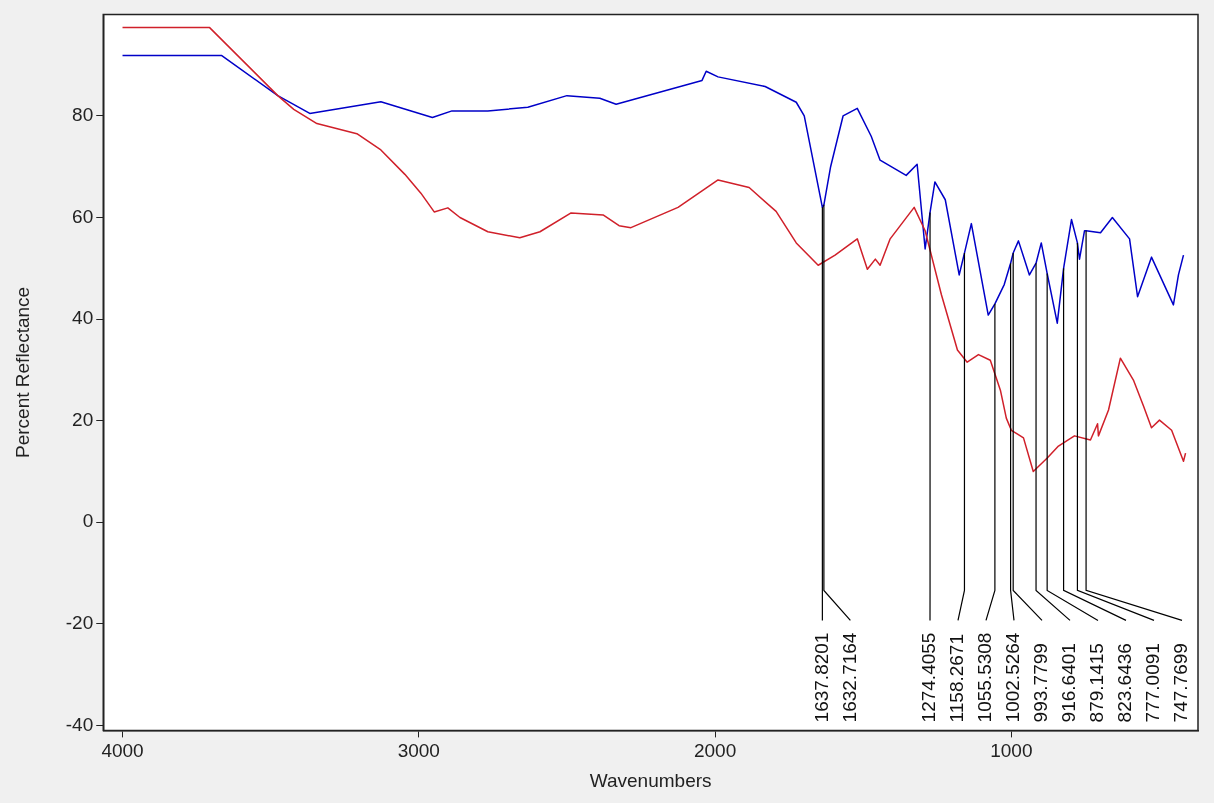  Describe the element at coordinates (1041, 683) in the screenshot. I see `annotation: 993.7799` at that location.